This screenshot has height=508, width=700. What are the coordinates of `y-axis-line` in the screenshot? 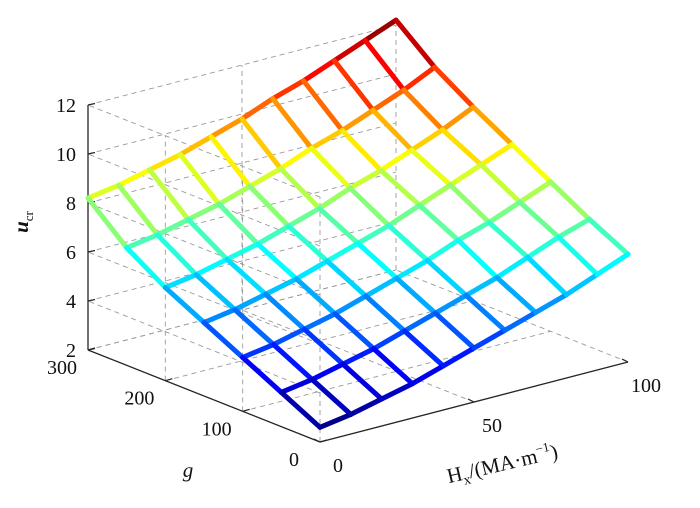 It's located at (204, 396).